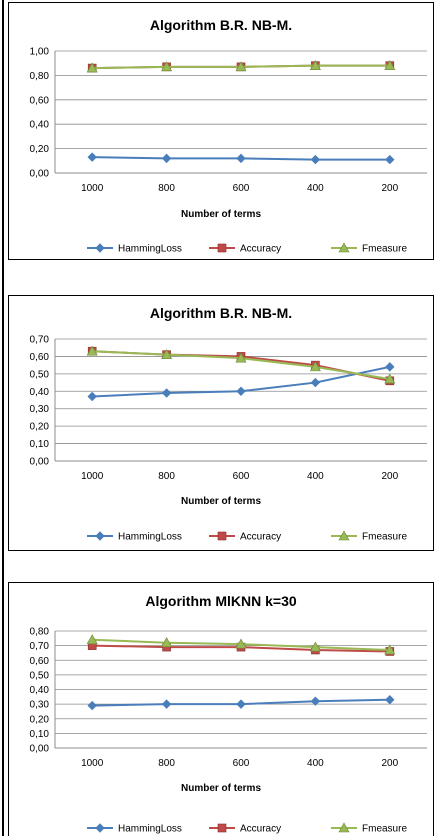  I want to click on chart-title: Algorithm MlKNN k=30, so click(221, 601).